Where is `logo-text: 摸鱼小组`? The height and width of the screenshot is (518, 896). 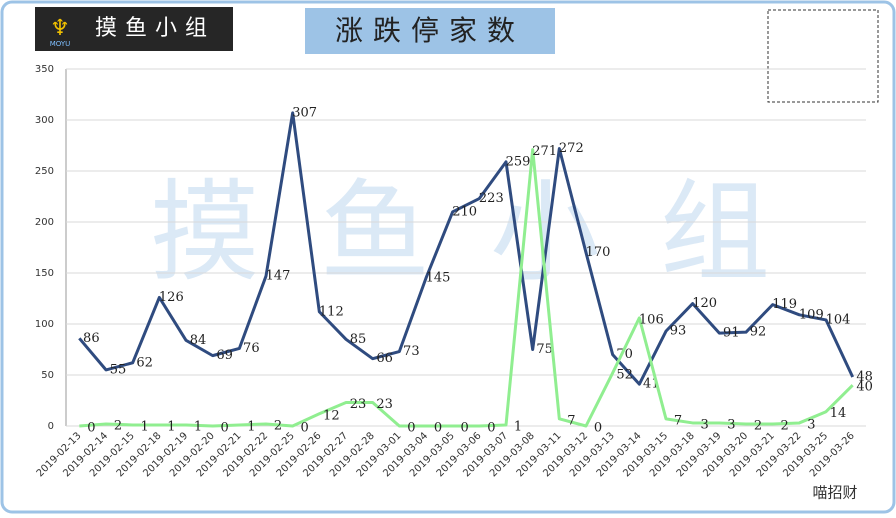 logo-text: 摸鱼小组 is located at coordinates (155, 28).